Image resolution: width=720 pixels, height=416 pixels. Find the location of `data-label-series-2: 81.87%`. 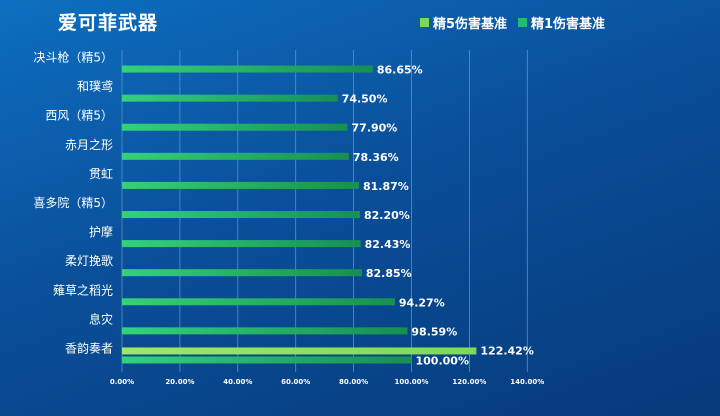

data-label-series-2: 81.87% is located at coordinates (386, 186).